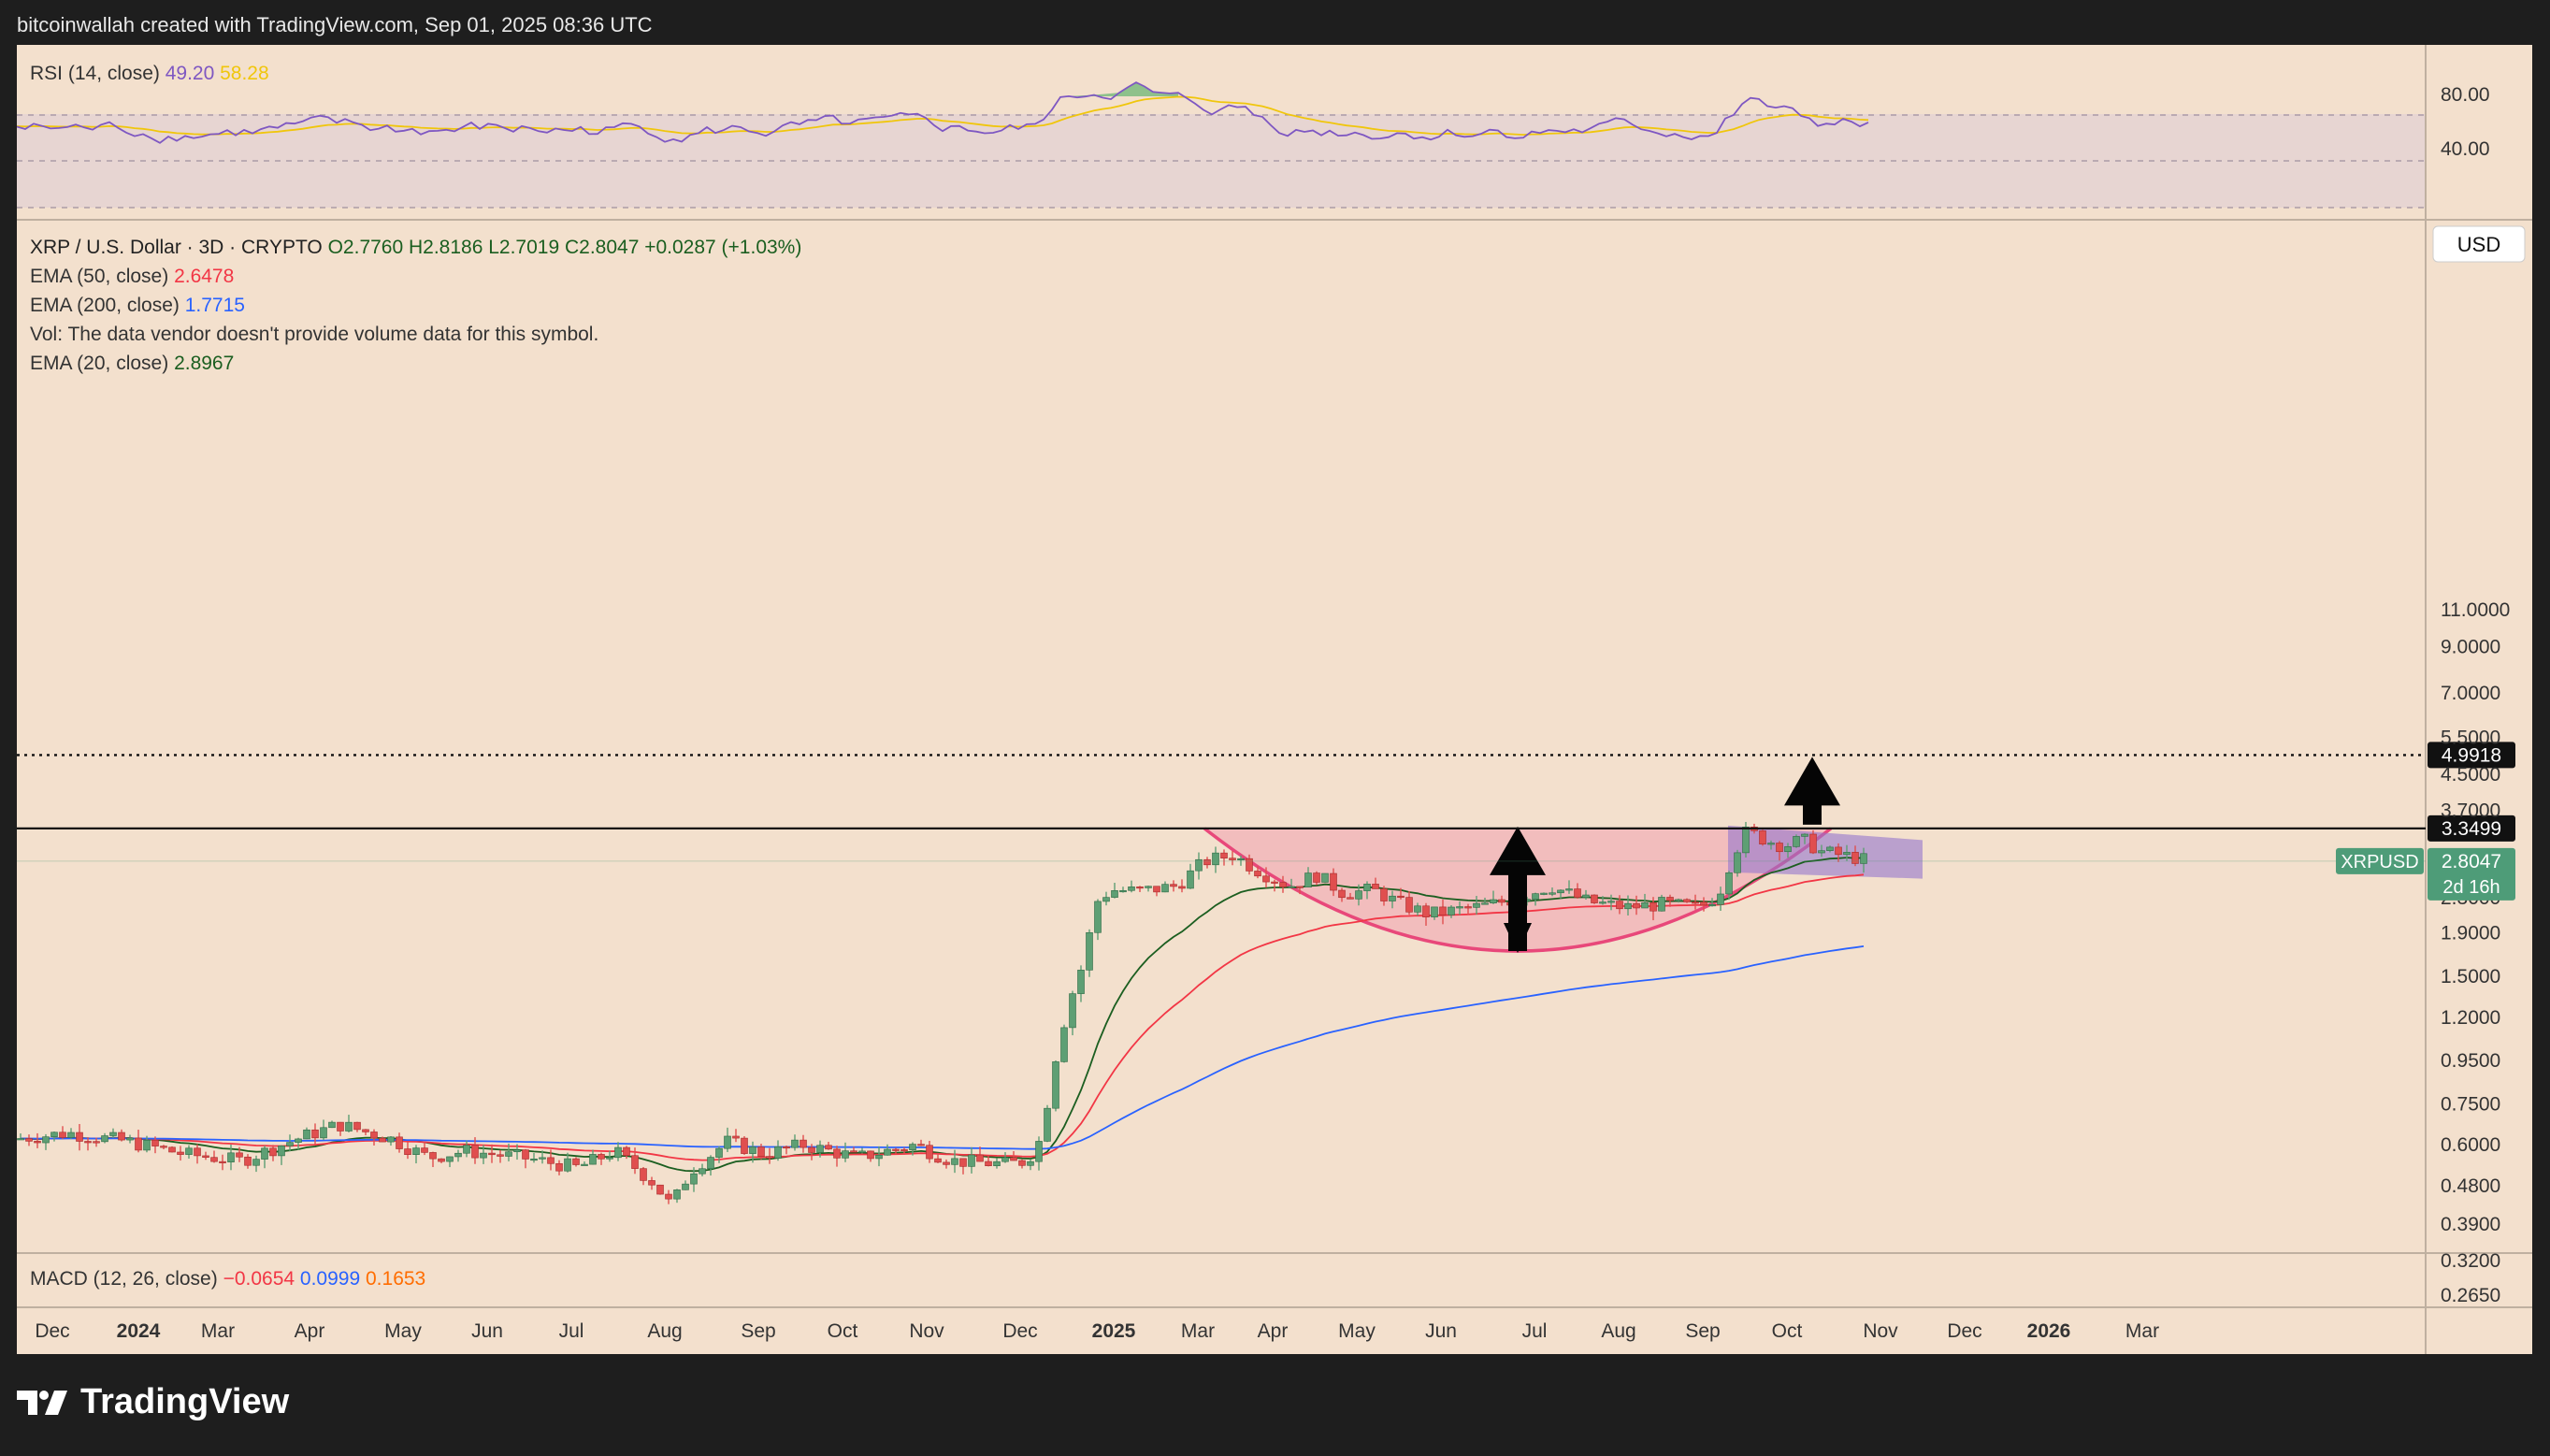  Describe the element at coordinates (2470, 737) in the screenshot. I see `price-tick-3: 5.5000` at that location.